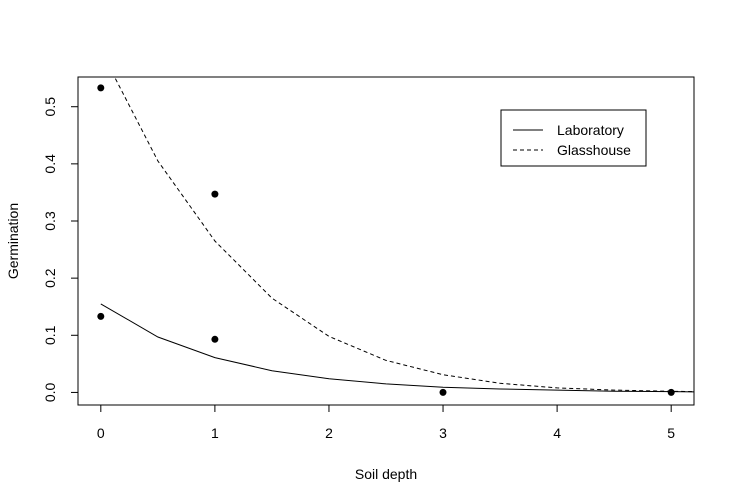 The width and height of the screenshot is (734, 503). What do you see at coordinates (329, 433) in the screenshot?
I see `x-tick-label: 2` at bounding box center [329, 433].